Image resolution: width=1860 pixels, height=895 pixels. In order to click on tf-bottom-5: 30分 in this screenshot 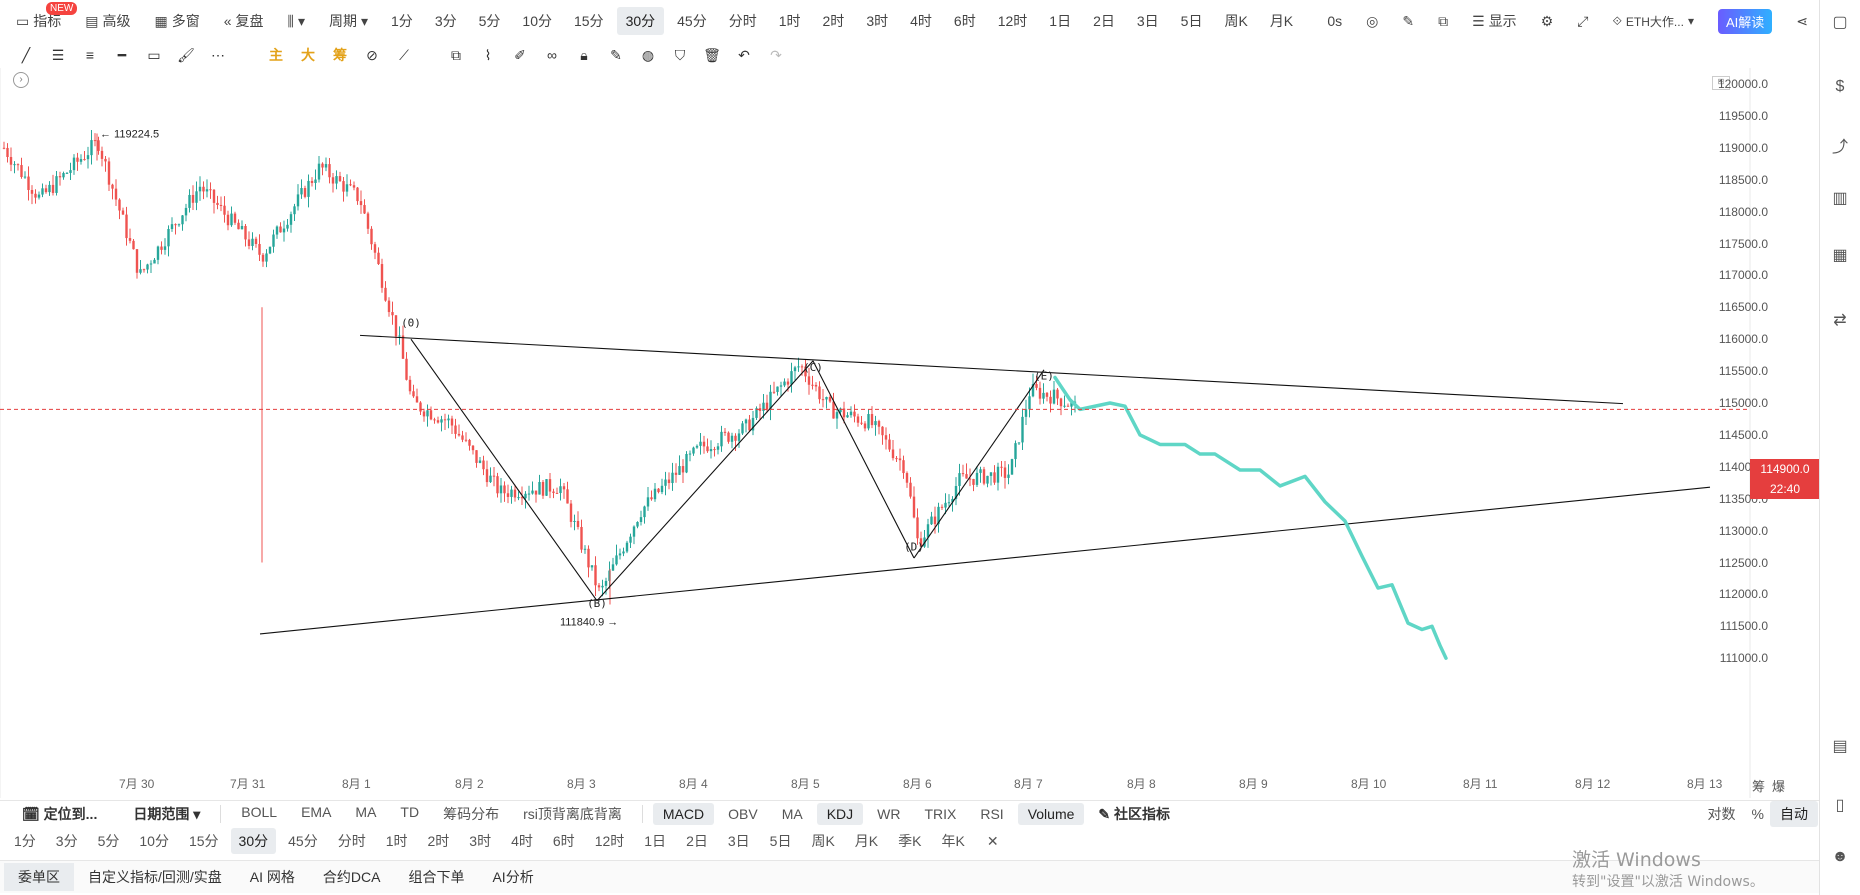, I will do `click(253, 841)`.